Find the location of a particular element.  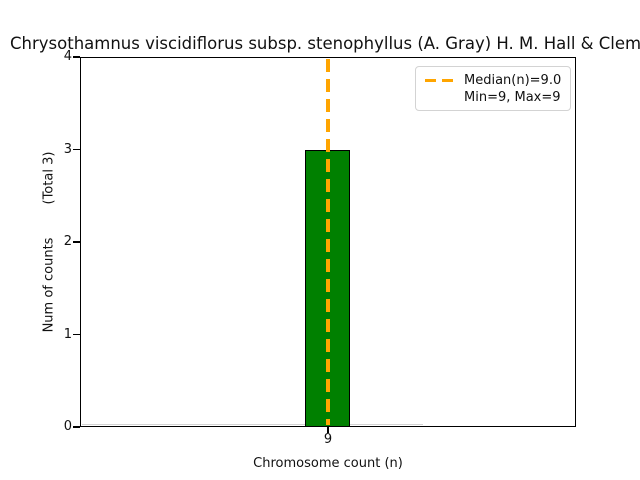

y-tick-label-0: 0 is located at coordinates (67, 426).